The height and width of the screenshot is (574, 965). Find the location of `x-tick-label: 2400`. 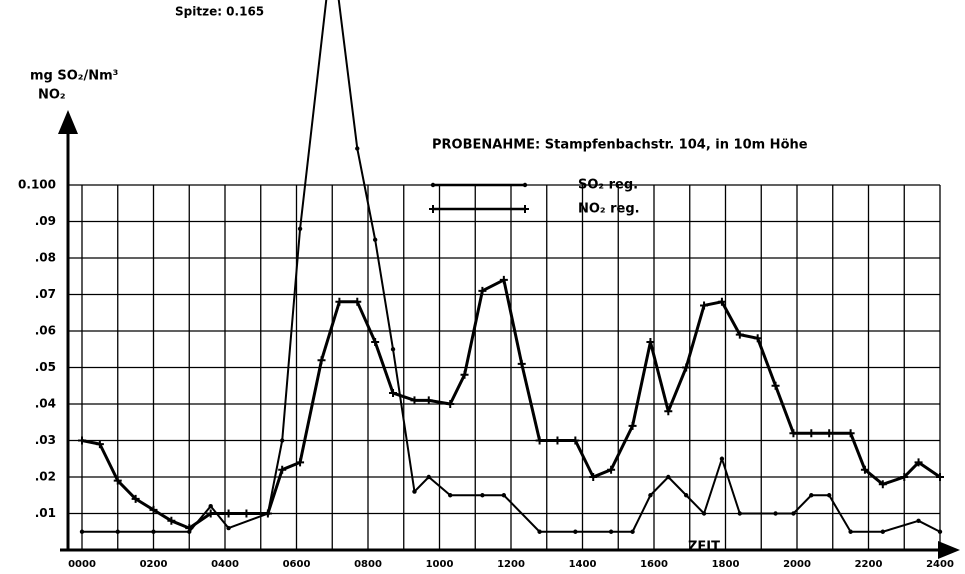

x-tick-label: 2400 is located at coordinates (940, 564).